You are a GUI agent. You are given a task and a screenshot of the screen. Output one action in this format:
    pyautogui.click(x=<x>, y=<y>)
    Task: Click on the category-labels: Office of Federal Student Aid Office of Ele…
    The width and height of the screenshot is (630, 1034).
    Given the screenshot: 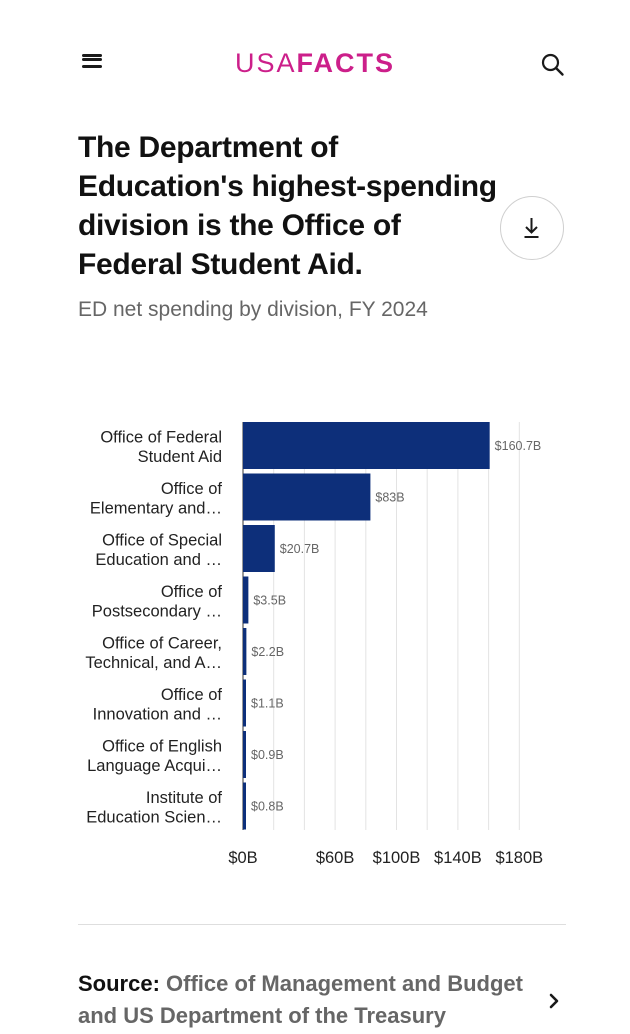 What is the action you would take?
    pyautogui.click(x=153, y=628)
    